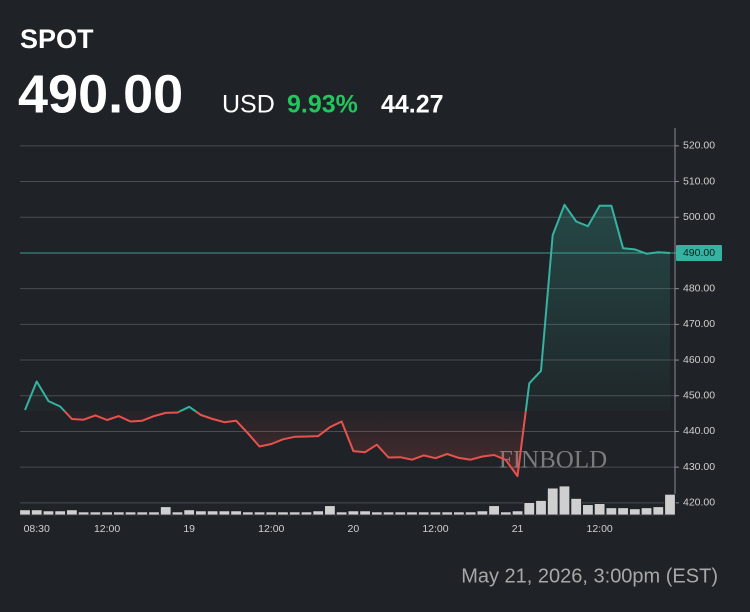 This screenshot has height=612, width=750. What do you see at coordinates (37, 529) in the screenshot?
I see `x-tick-label: 08:30` at bounding box center [37, 529].